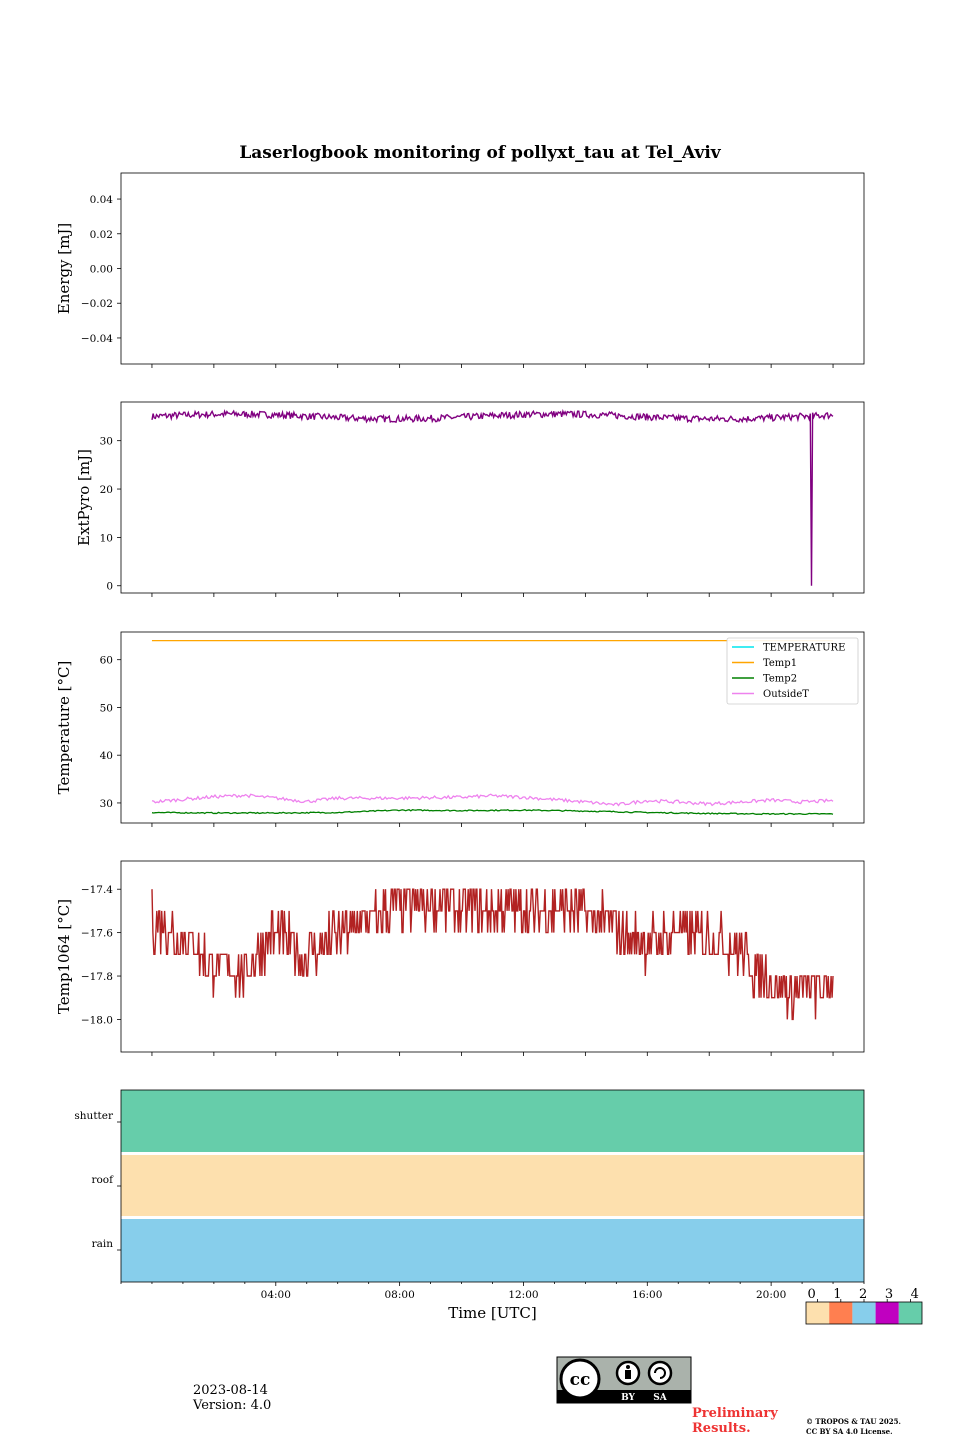  What do you see at coordinates (64, 956) in the screenshot?
I see `y-axis-label: Temp1064 [°C]` at bounding box center [64, 956].